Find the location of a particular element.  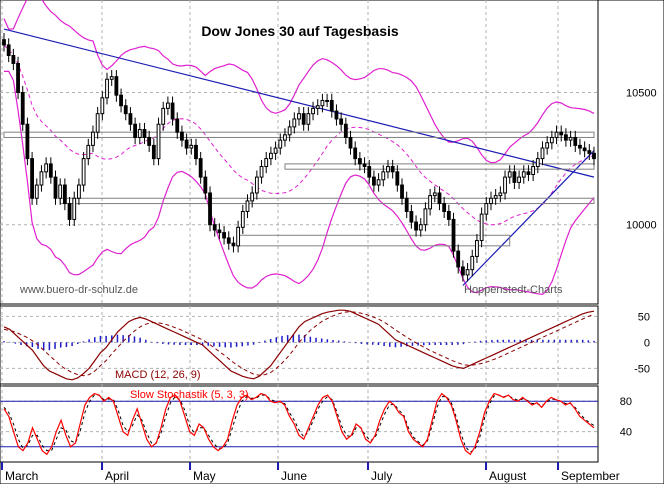

macd-tick-label: -50 is located at coordinates (642, 369).